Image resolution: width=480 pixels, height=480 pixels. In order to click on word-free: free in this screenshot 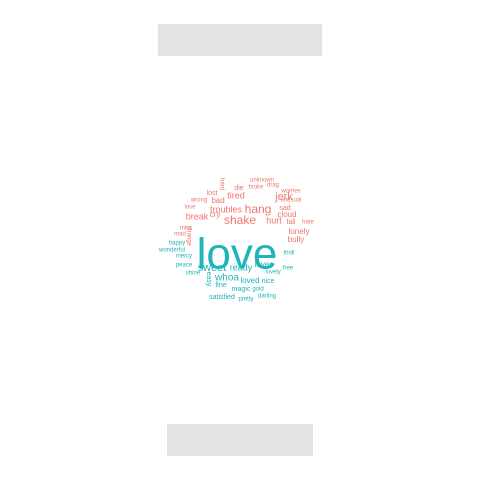, I will do `click(288, 269)`.